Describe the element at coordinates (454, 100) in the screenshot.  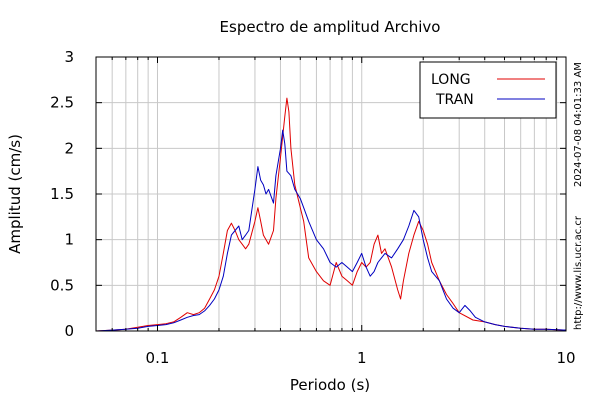
I see `legend-label-tran: TRAN` at that location.